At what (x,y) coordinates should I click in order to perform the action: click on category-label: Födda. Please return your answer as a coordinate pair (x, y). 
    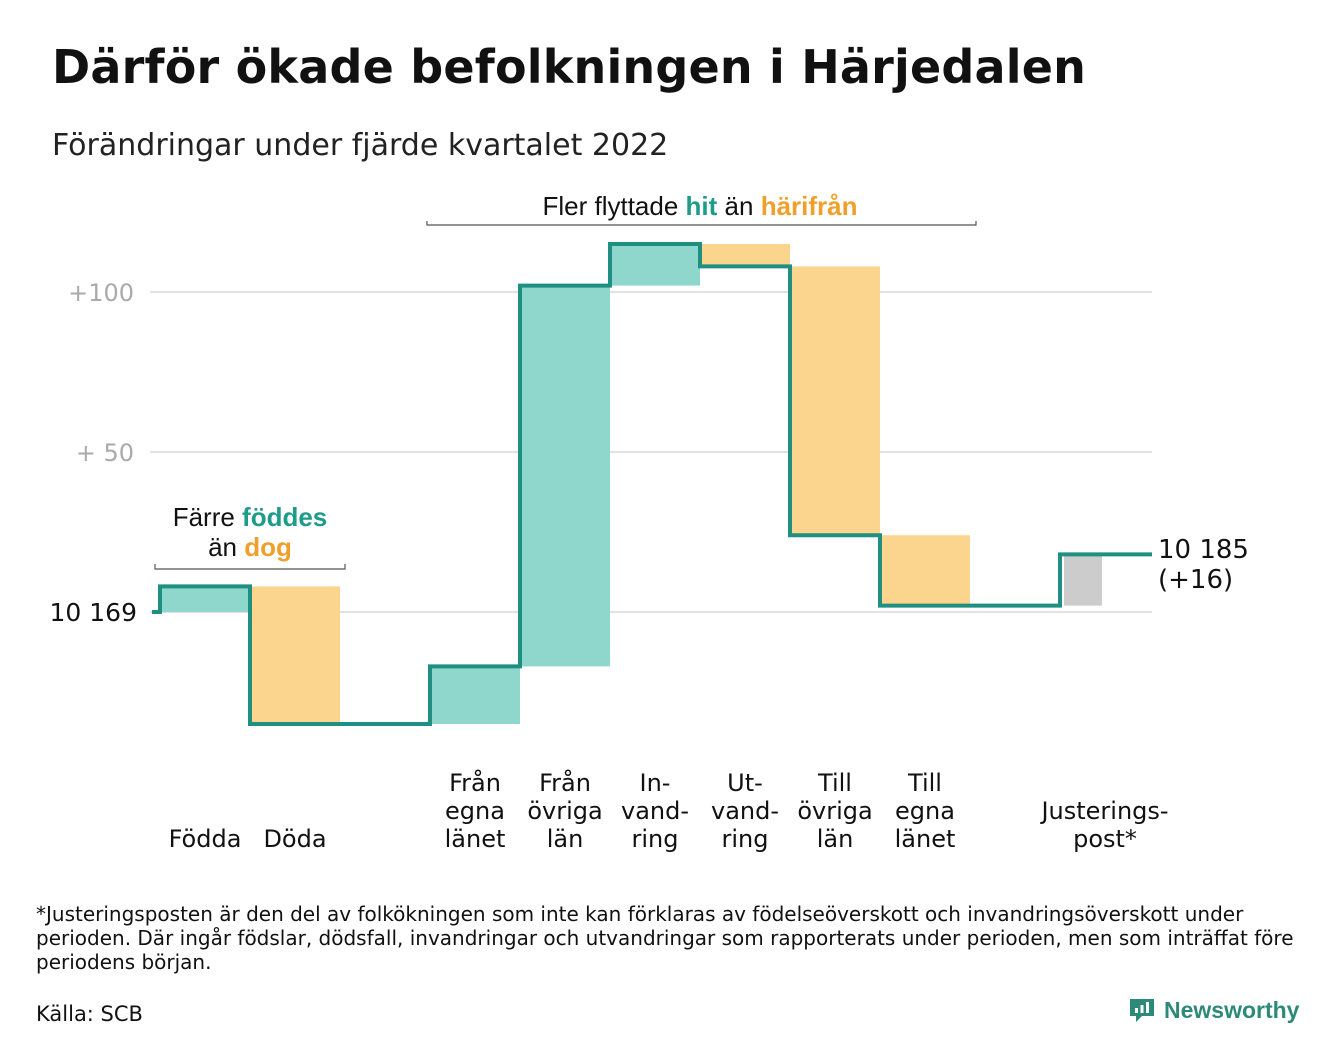
    Looking at the image, I should click on (205, 839).